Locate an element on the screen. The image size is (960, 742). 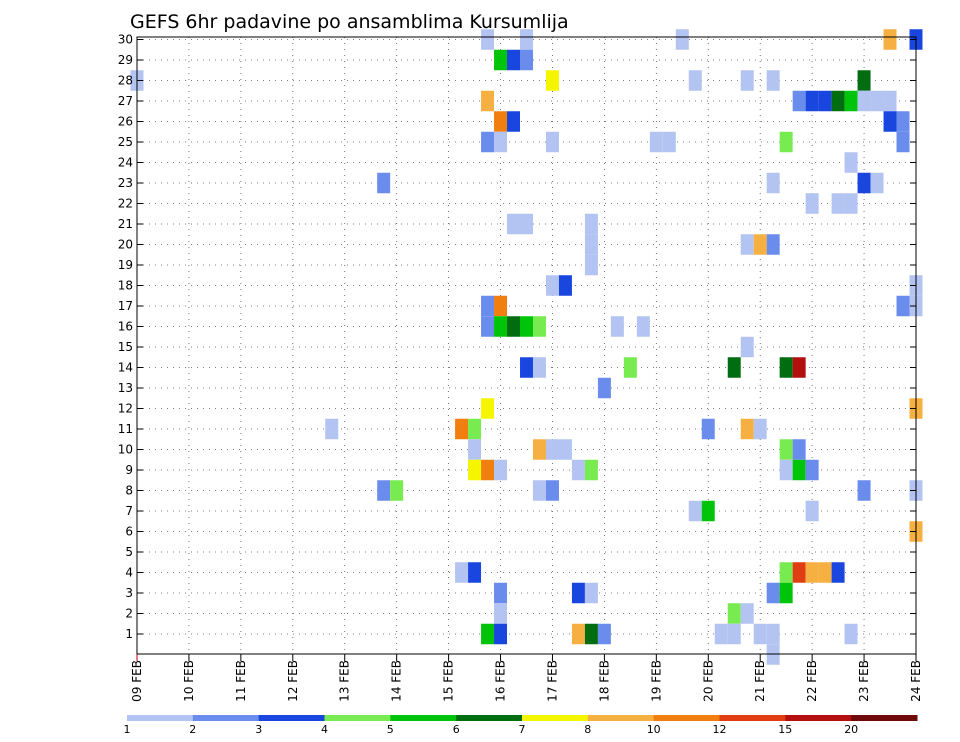
x-tick-label: 12 FEB is located at coordinates (293, 681).